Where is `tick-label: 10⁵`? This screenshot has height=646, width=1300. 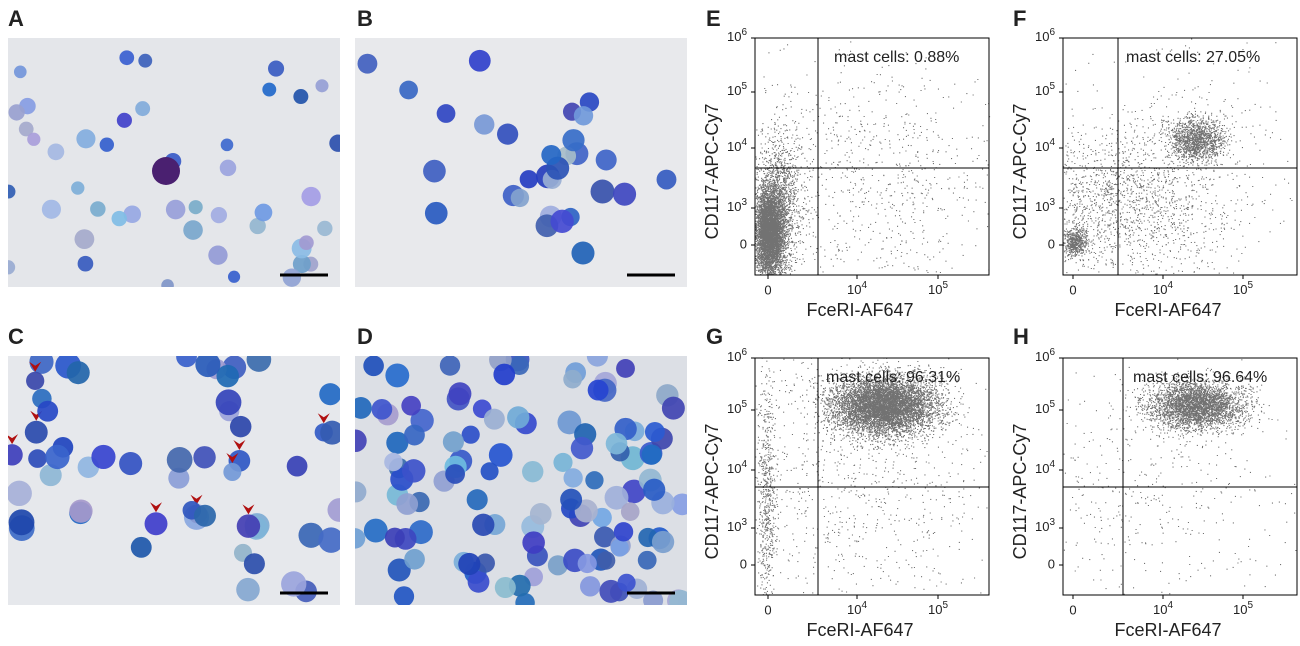
tick-label: 10⁵ is located at coordinates (737, 90).